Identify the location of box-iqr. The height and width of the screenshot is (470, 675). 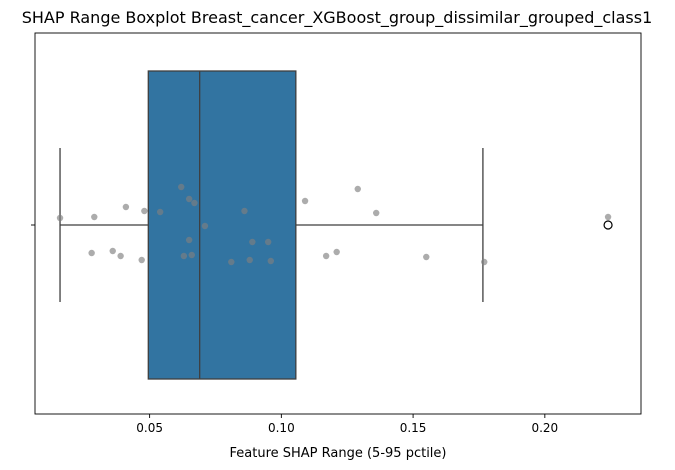
(222, 225).